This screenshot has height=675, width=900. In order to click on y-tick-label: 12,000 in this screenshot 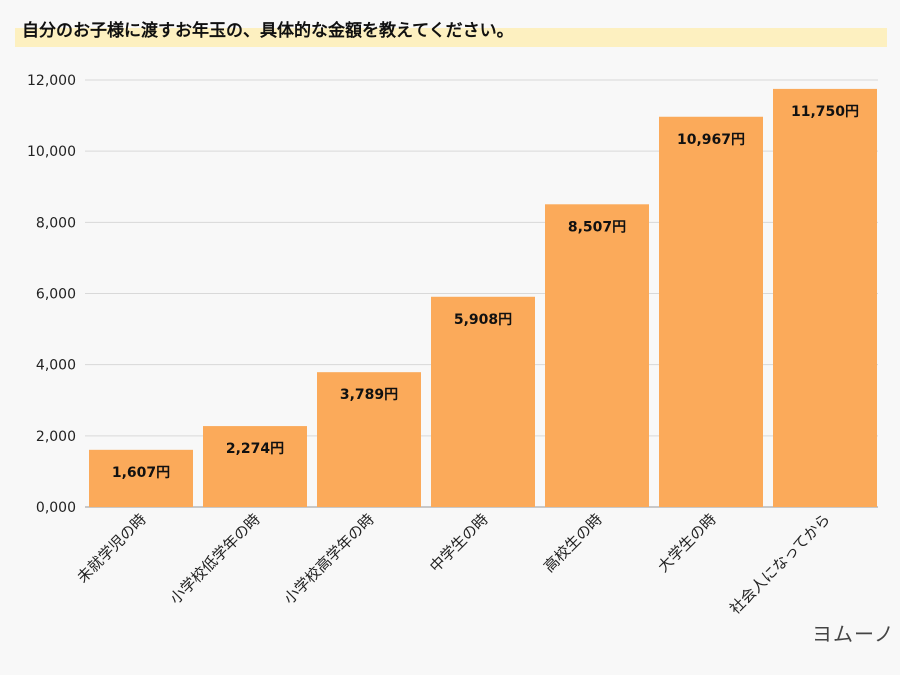, I will do `click(51, 81)`.